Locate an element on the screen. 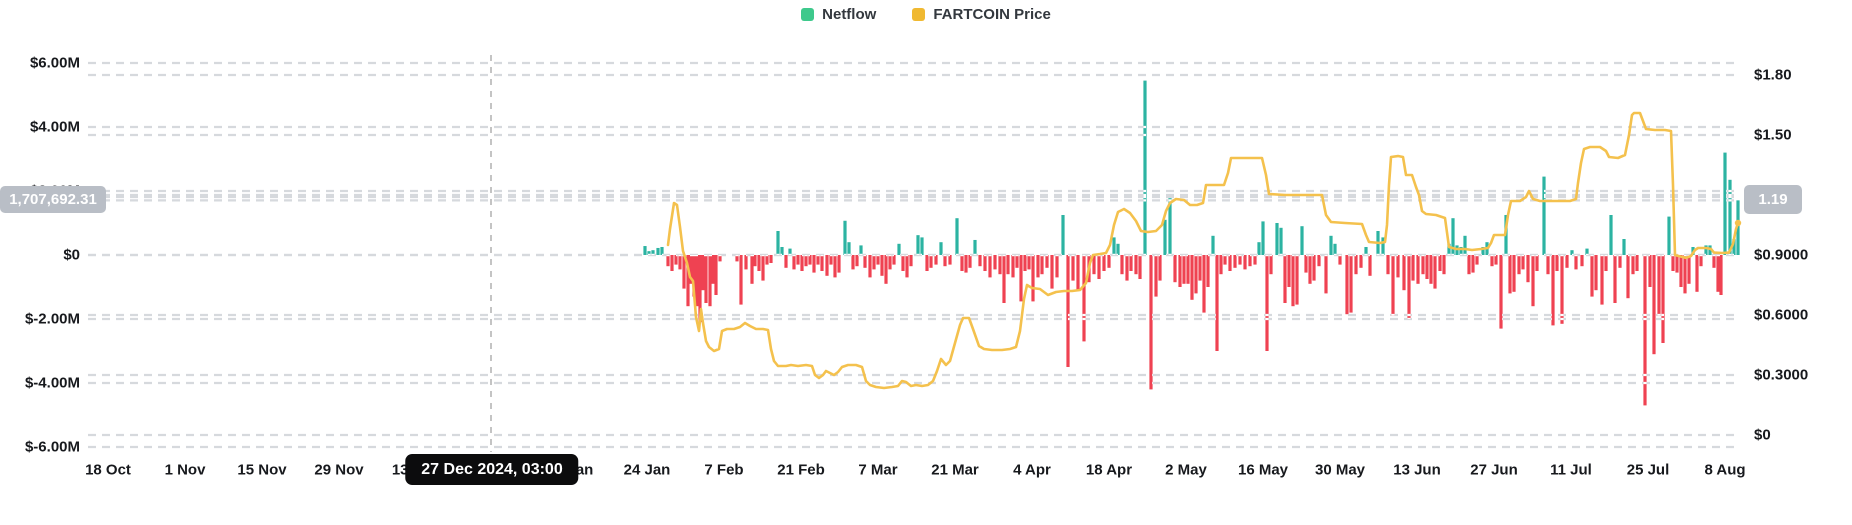  legend-item-netflow: Netflow is located at coordinates (838, 14).